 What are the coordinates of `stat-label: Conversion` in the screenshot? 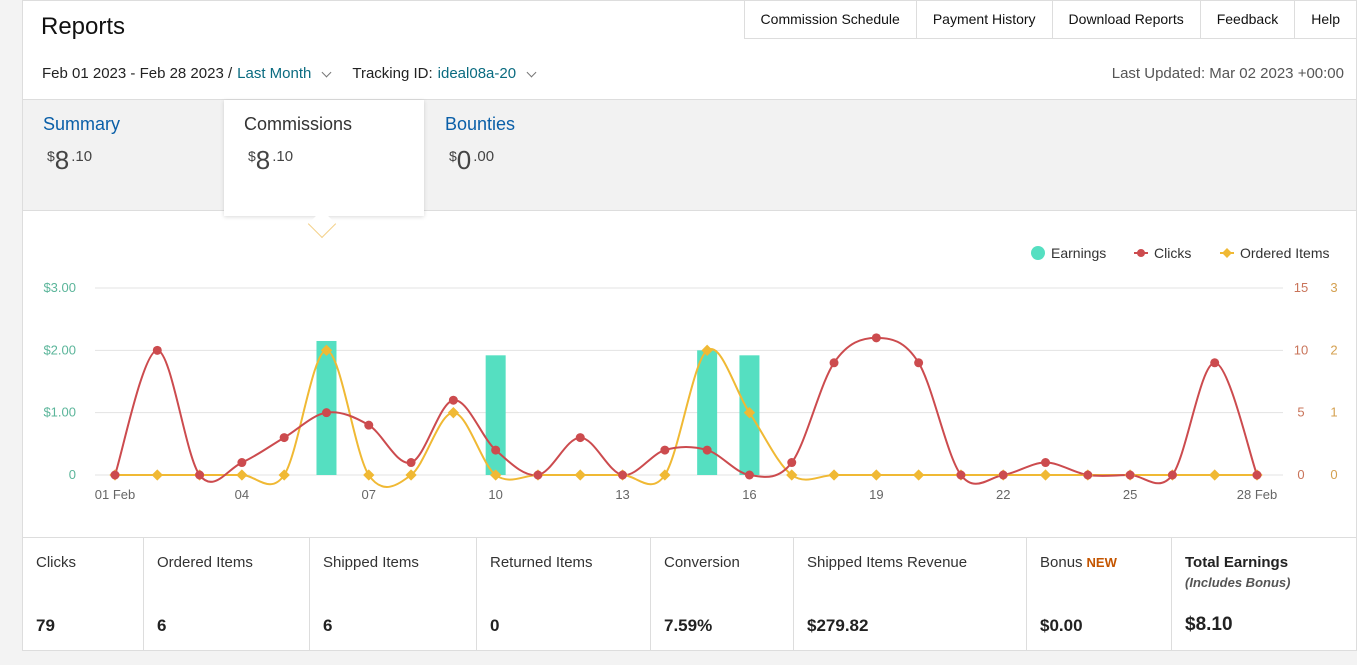 It's located at (702, 562).